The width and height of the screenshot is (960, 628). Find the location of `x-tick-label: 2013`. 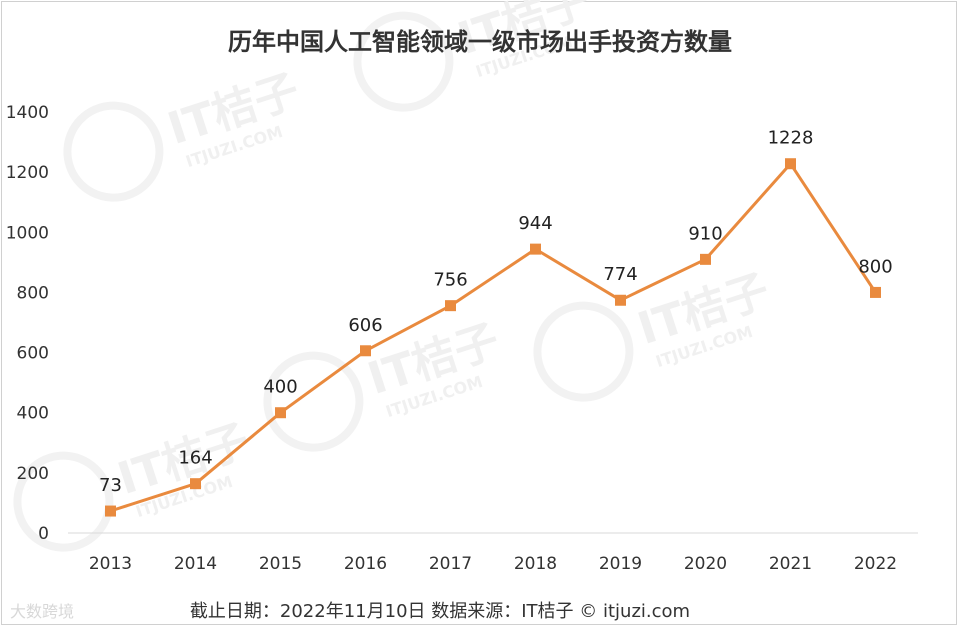

x-tick-label: 2013 is located at coordinates (110, 564).